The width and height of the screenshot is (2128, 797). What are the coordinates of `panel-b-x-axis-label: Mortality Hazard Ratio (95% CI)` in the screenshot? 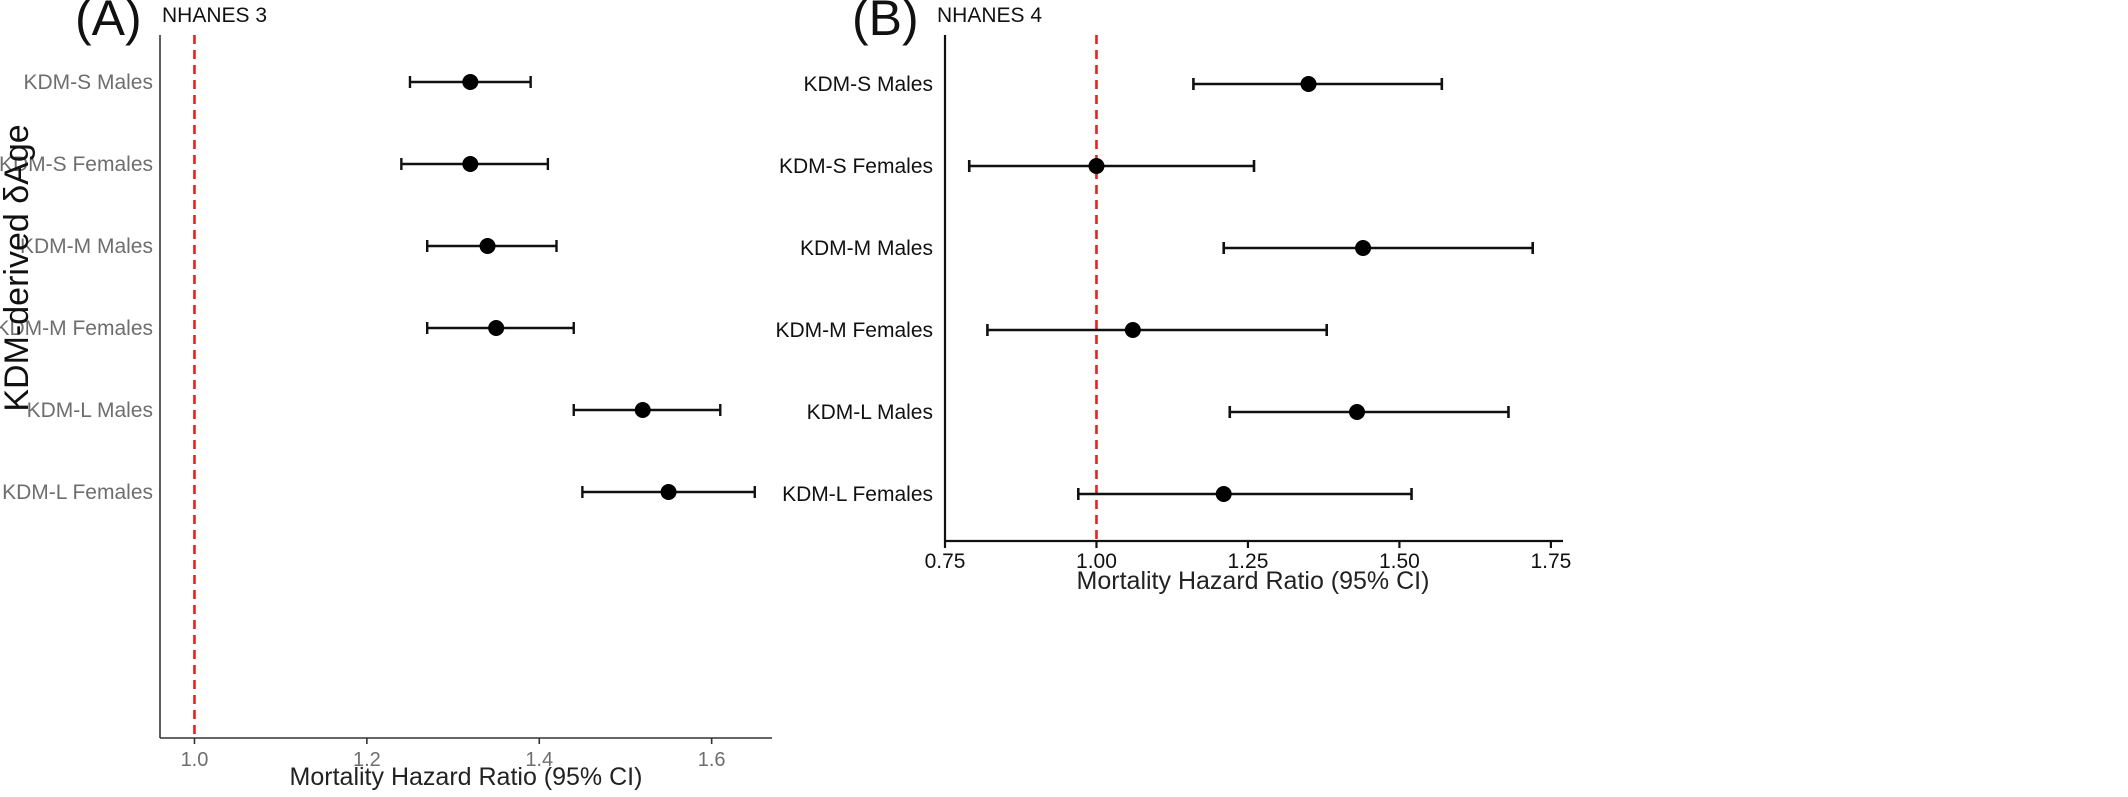 It's located at (1253, 581).